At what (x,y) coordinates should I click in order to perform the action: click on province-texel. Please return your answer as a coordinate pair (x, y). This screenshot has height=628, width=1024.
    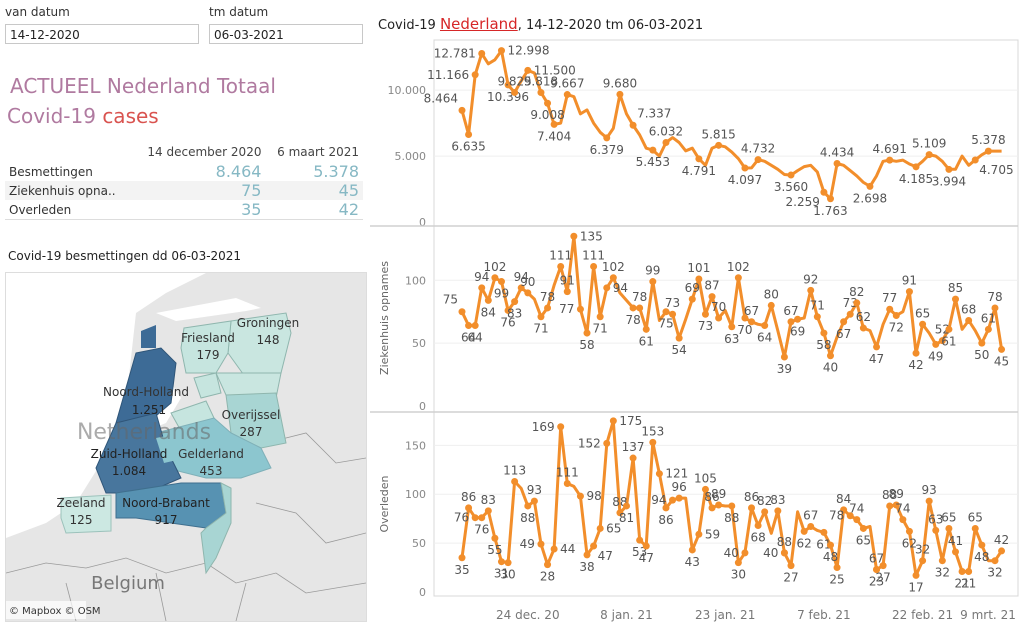
    Looking at the image, I should click on (148, 336).